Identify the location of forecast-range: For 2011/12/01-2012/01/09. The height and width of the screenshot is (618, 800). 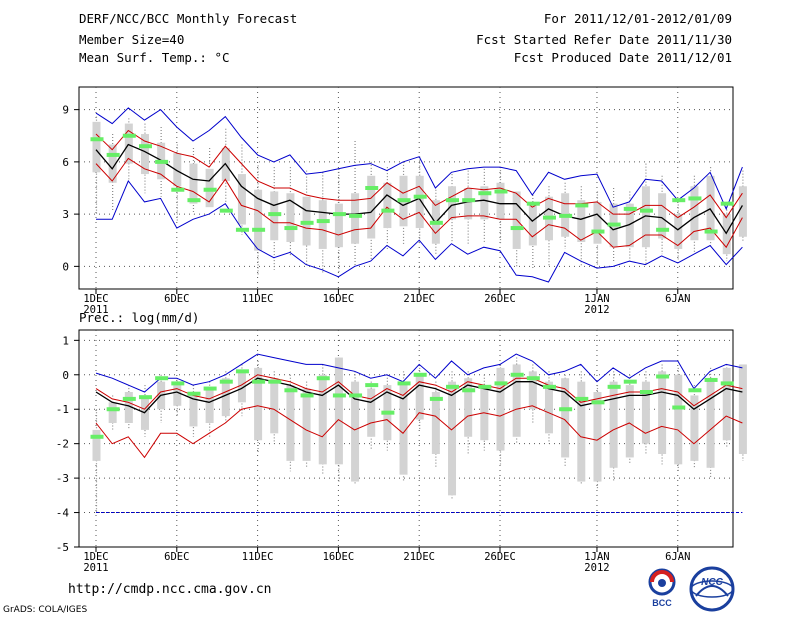
(637, 18).